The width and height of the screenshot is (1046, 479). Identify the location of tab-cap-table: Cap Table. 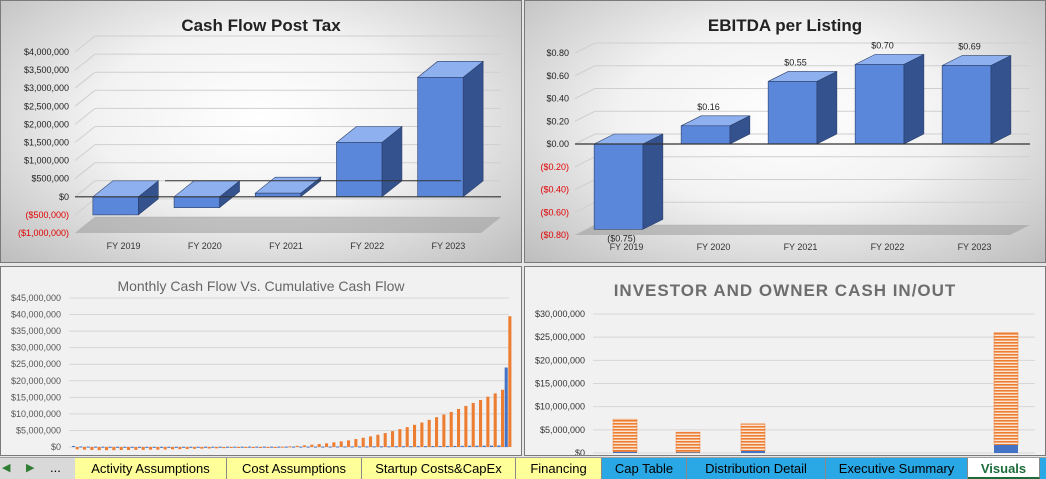
(644, 468).